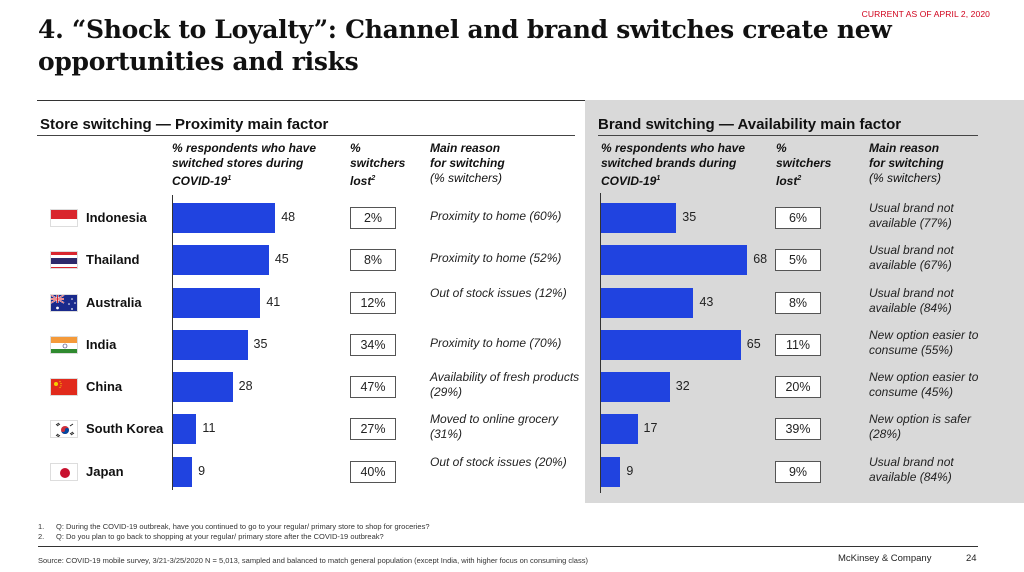 The width and height of the screenshot is (1024, 572). Describe the element at coordinates (911, 215) in the screenshot. I see `brand-main-reason-indonesia: Usual brand not available (77%)` at that location.